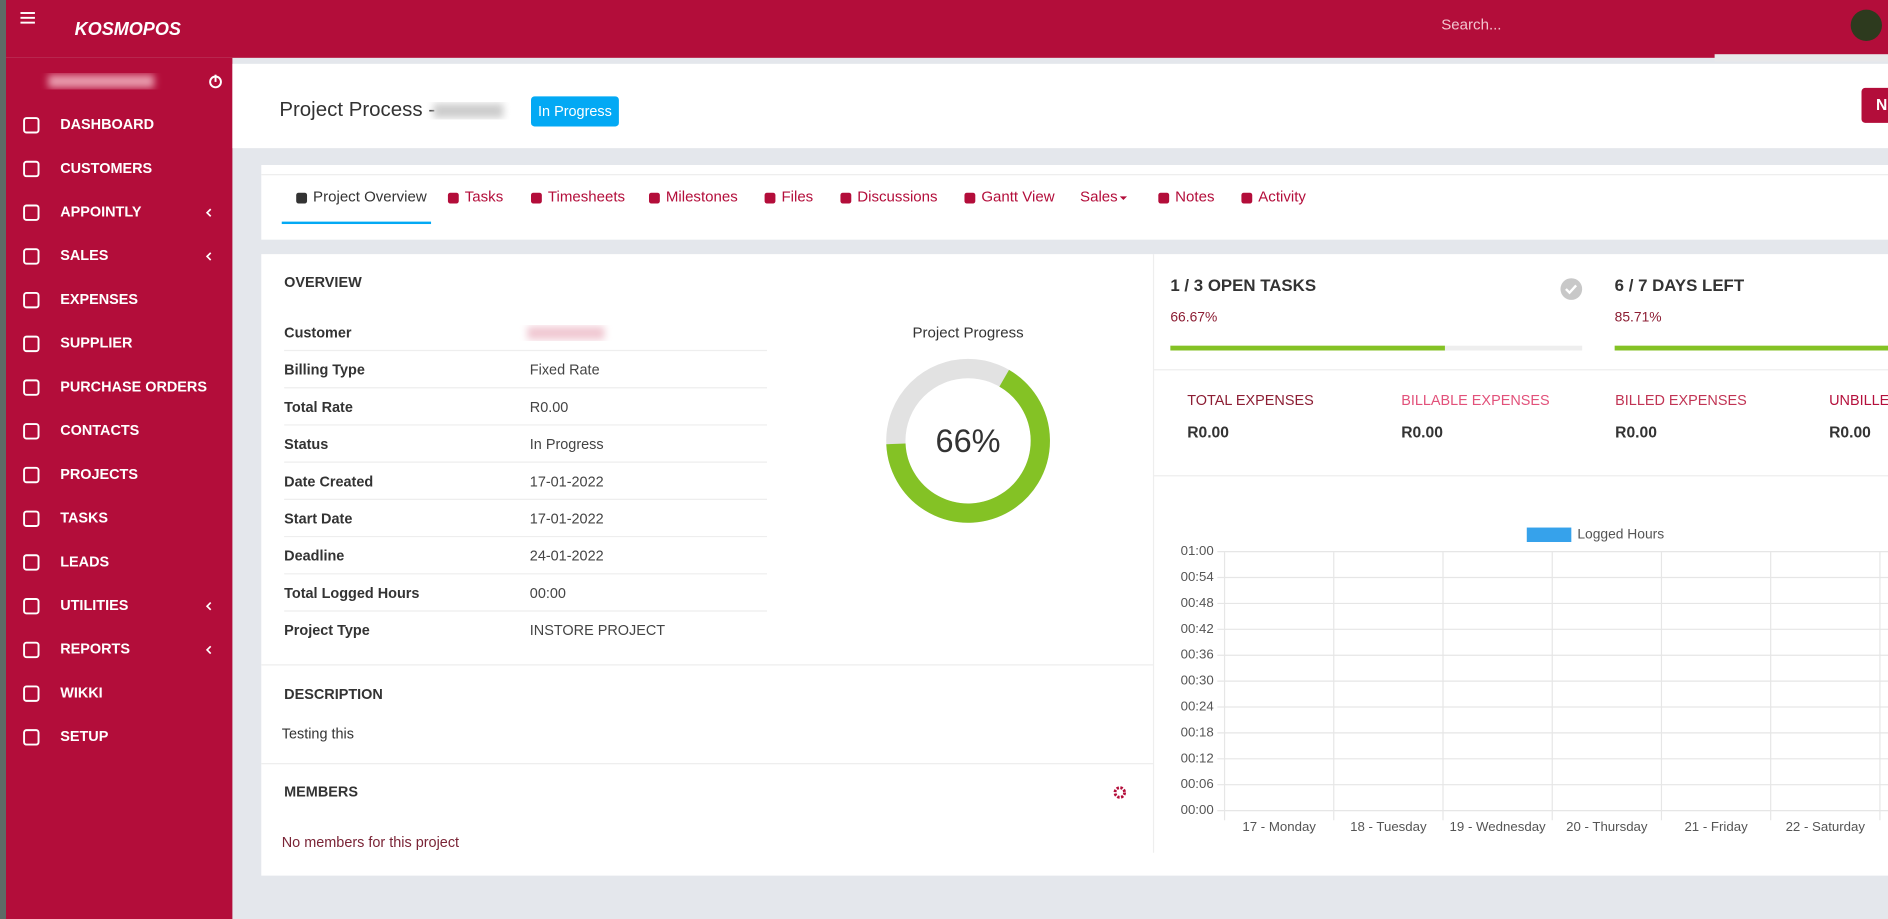 The height and width of the screenshot is (919, 1888). Describe the element at coordinates (95, 650) in the screenshot. I see `menu-item: REPORTS` at that location.